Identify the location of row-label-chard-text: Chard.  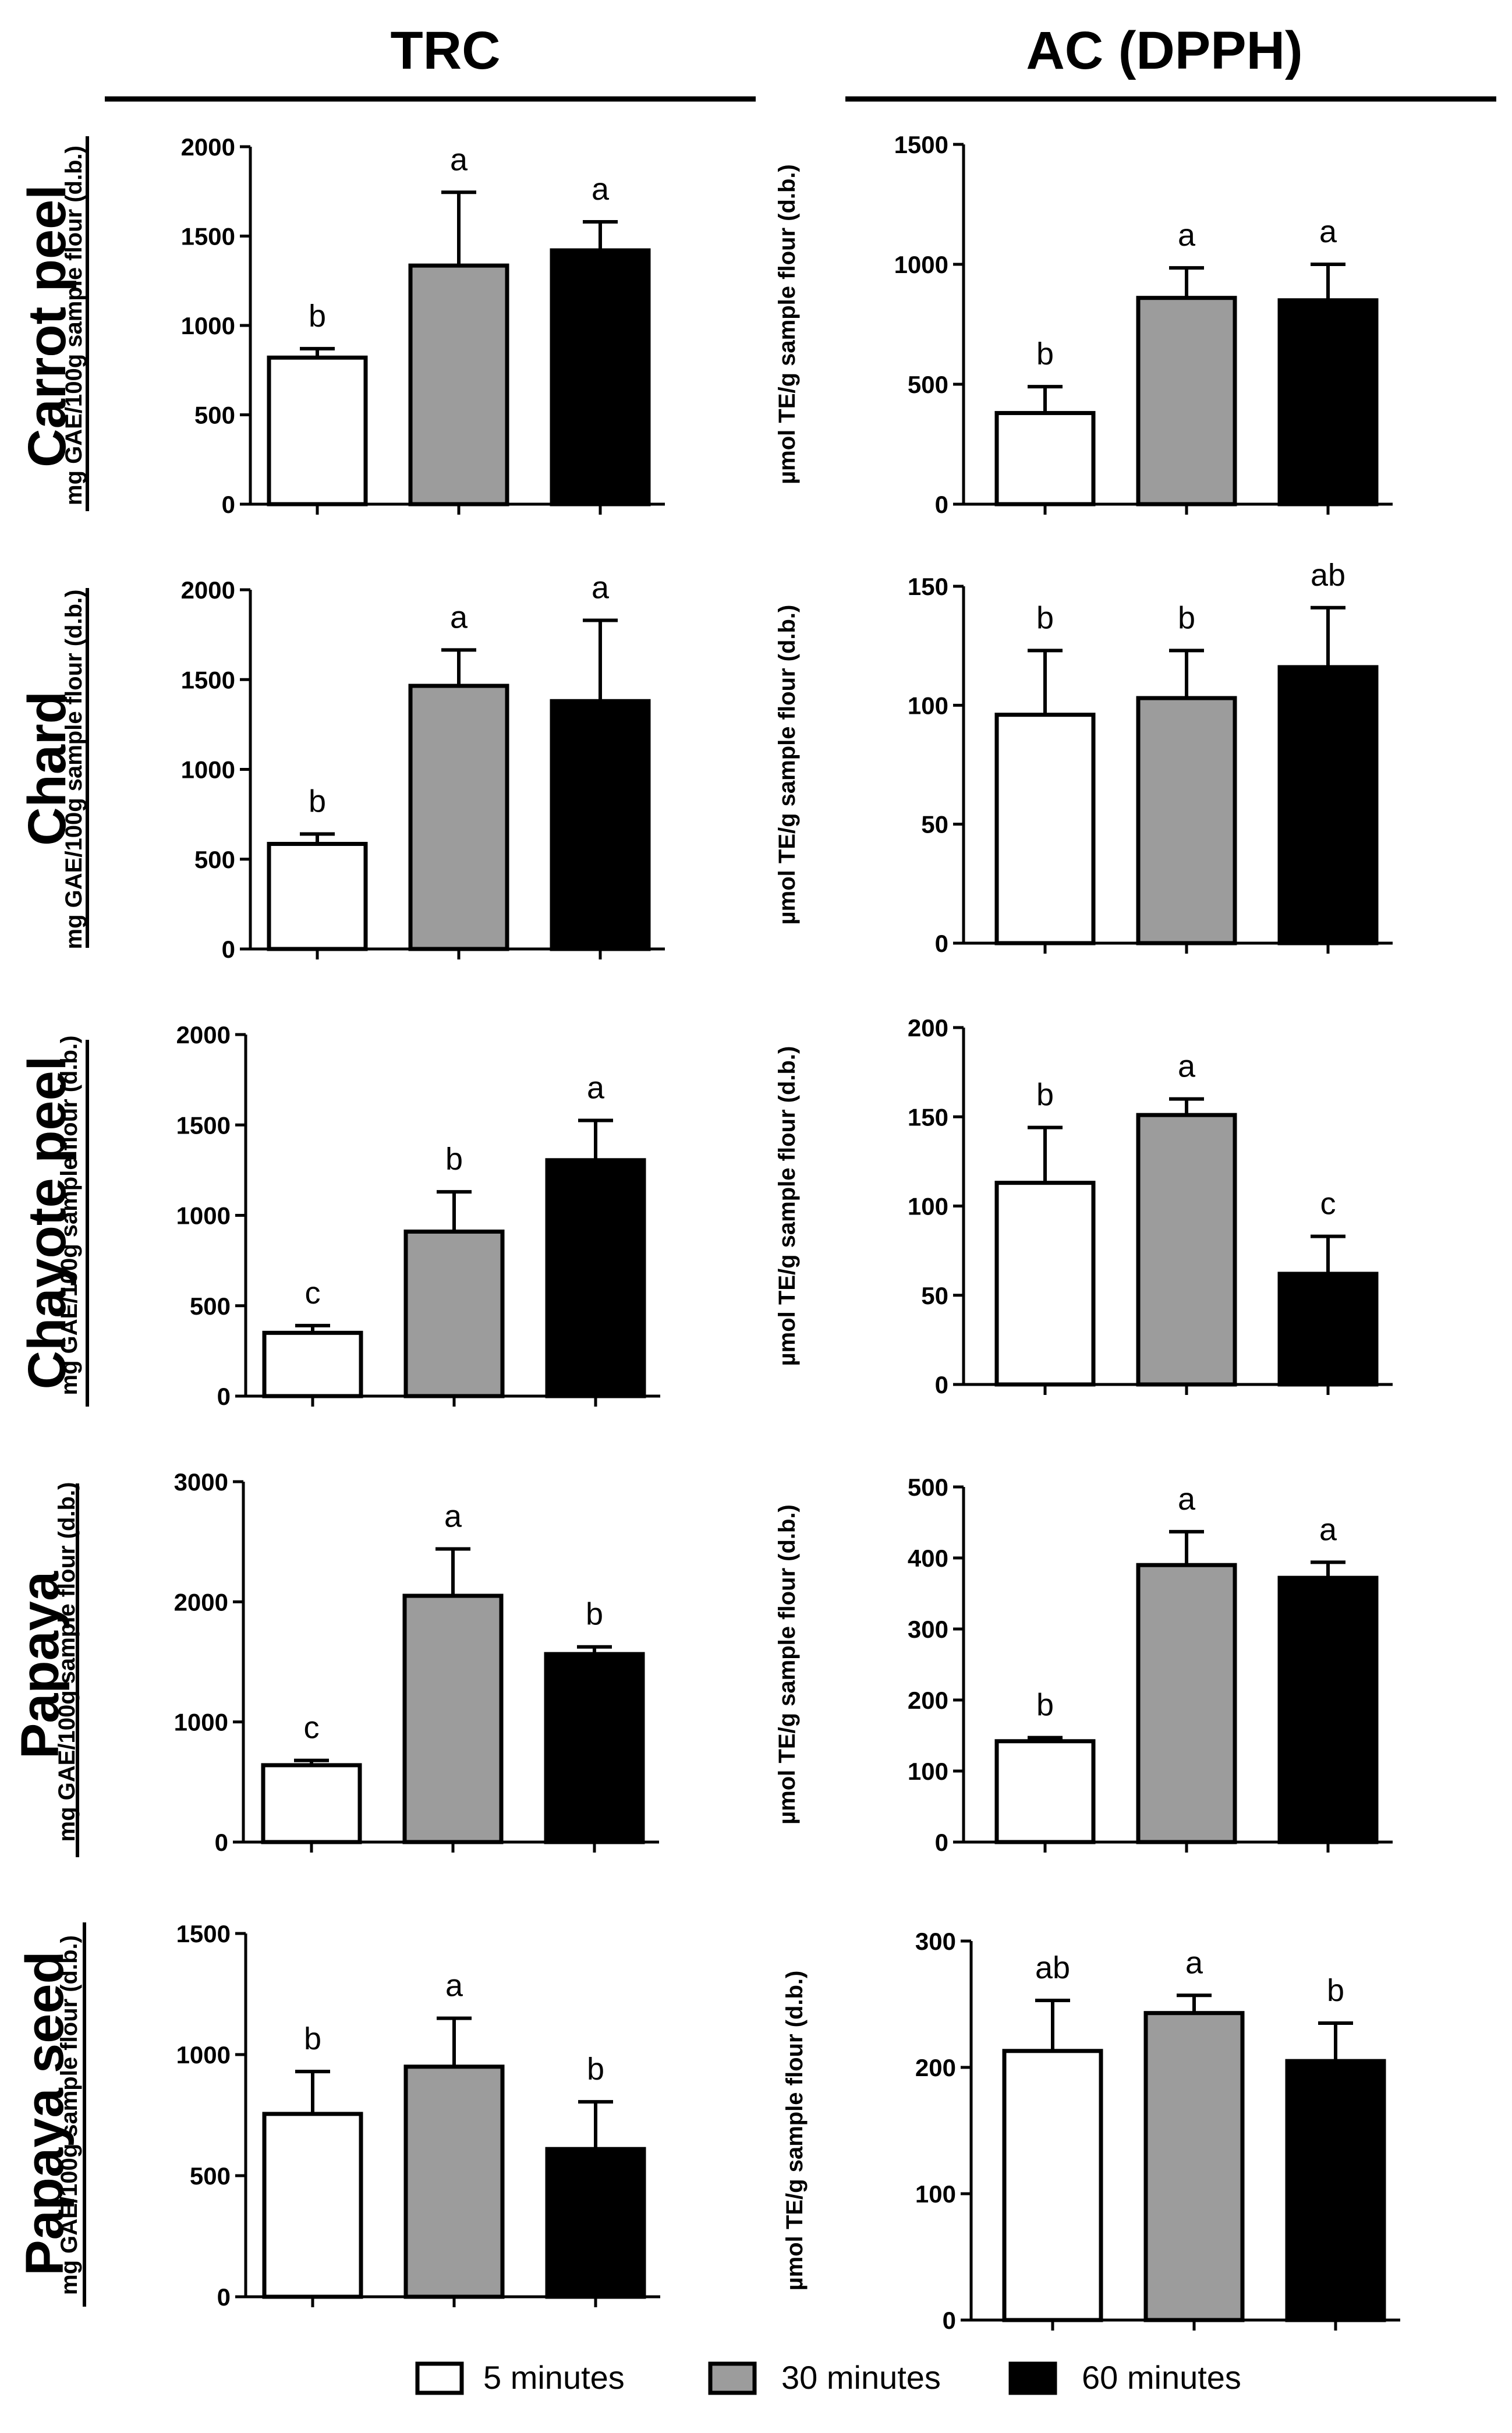
(47, 768).